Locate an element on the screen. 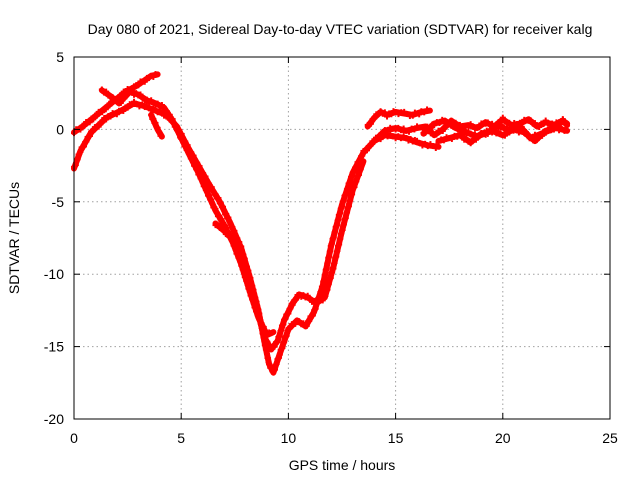  y-axis-label: SDTVAR / TECUs is located at coordinates (14, 238).